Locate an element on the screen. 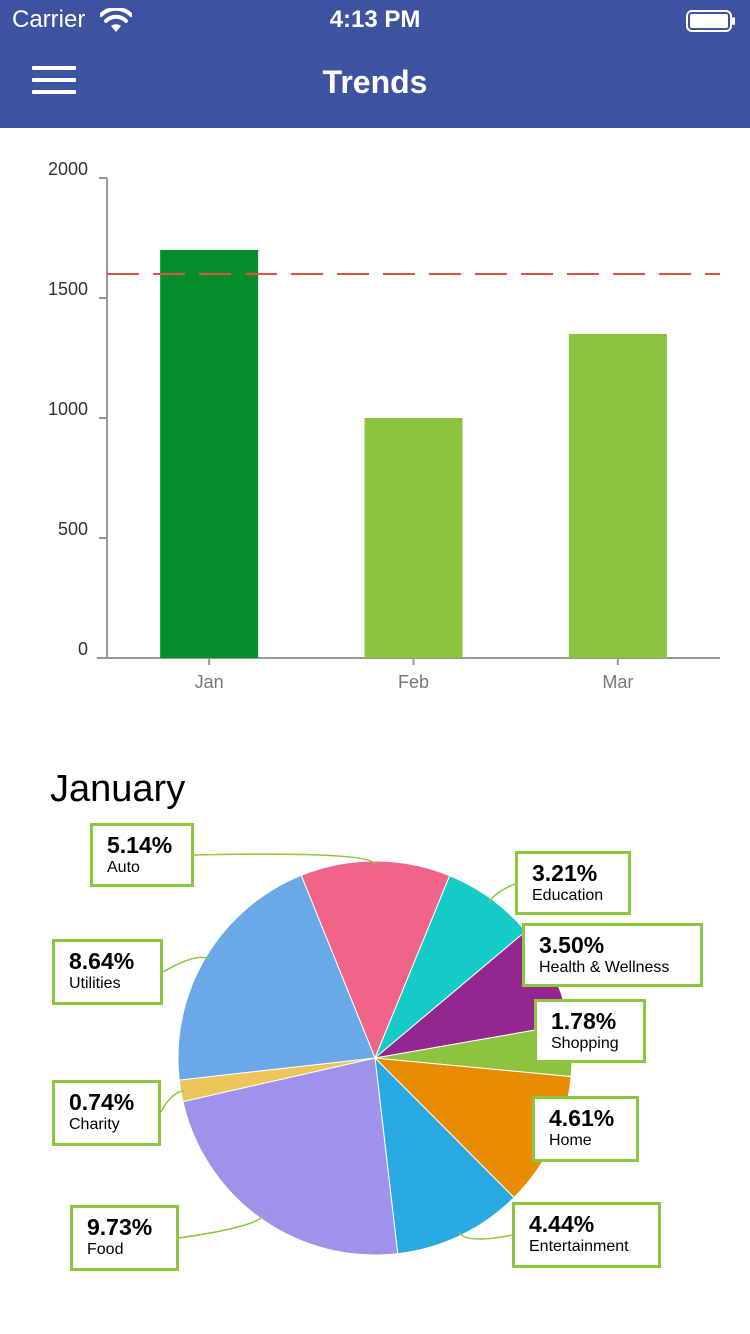  nav-bar: Trends is located at coordinates (375, 84).